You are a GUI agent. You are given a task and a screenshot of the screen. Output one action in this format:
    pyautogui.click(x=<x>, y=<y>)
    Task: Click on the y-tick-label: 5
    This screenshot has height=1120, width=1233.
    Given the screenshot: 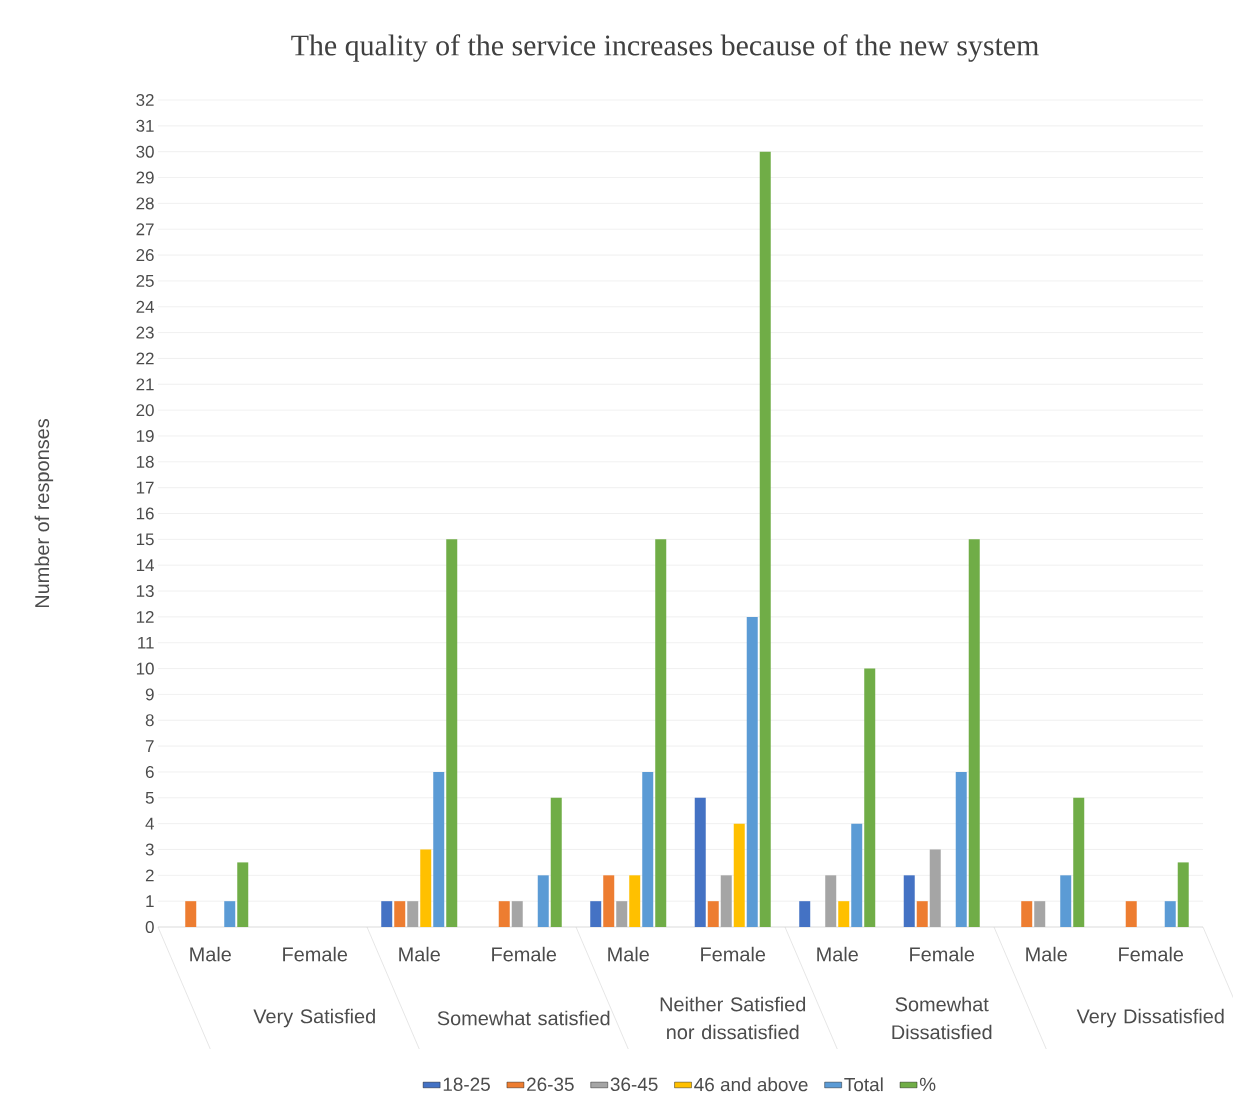 What is the action you would take?
    pyautogui.click(x=149, y=797)
    